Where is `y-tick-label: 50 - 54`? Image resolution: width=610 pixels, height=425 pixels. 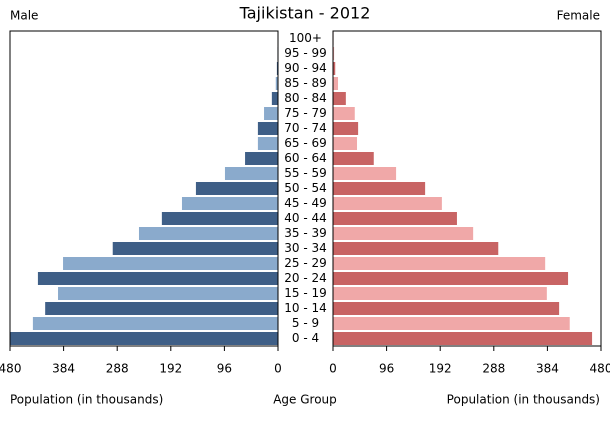 y-tick-label: 50 - 54 is located at coordinates (305, 188).